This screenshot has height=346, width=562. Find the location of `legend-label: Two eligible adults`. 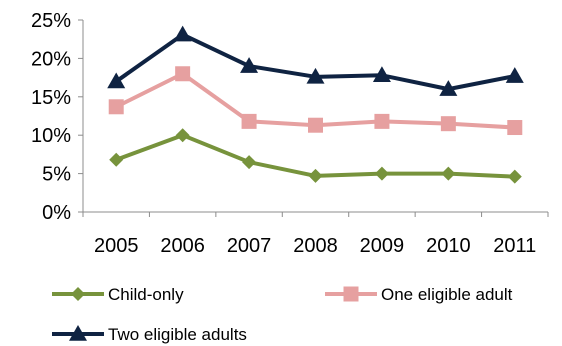

legend-label: Two eligible adults is located at coordinates (177, 334).